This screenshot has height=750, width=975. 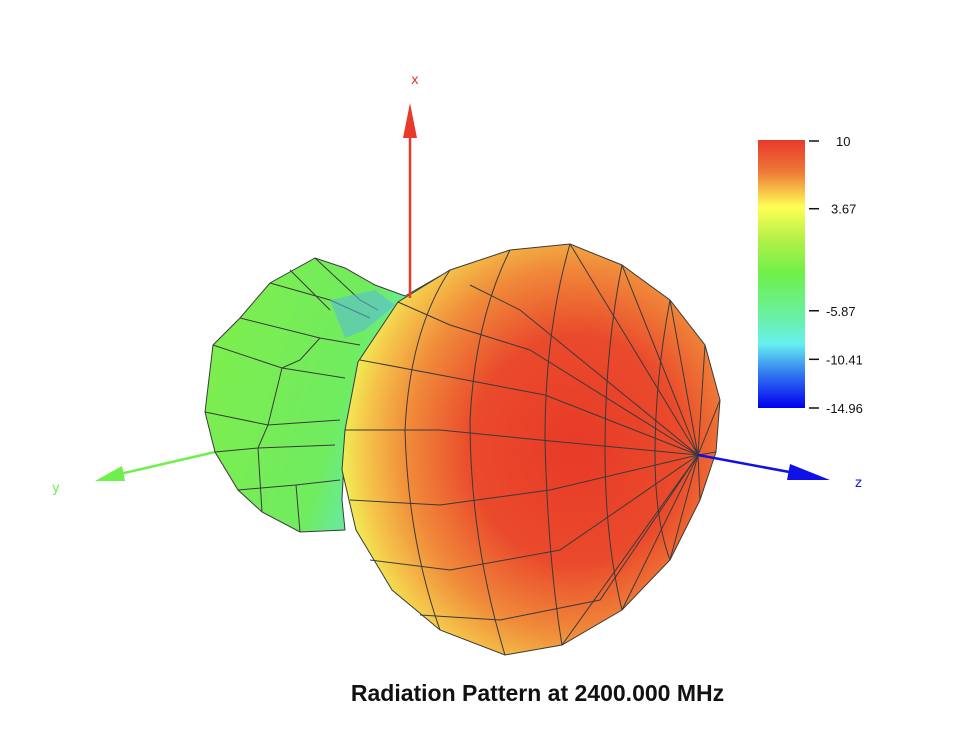 I want to click on x-axis-label: x, so click(x=415, y=80).